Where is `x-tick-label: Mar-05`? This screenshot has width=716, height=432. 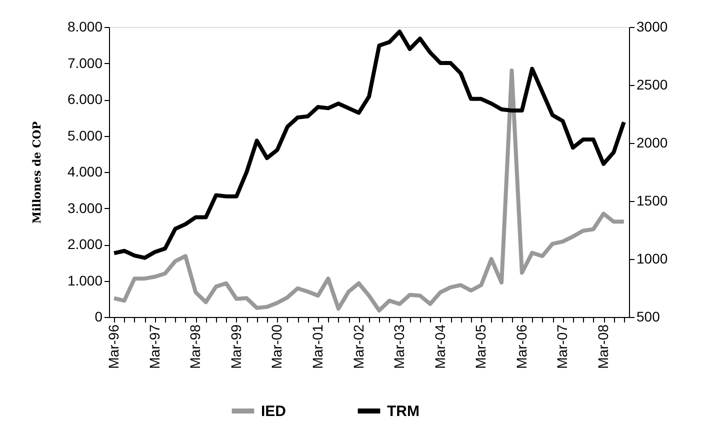
x-tick-label: Mar-05 is located at coordinates (480, 346).